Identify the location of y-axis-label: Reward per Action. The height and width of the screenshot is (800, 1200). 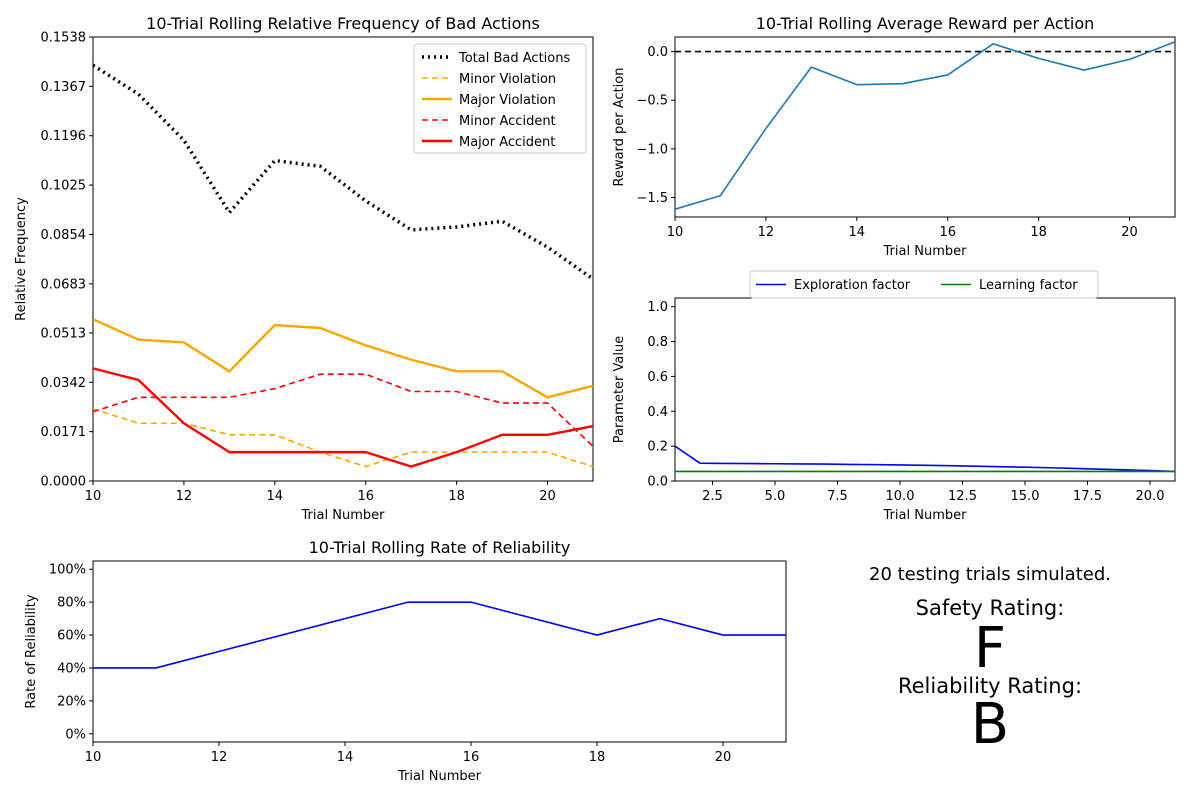
(619, 127).